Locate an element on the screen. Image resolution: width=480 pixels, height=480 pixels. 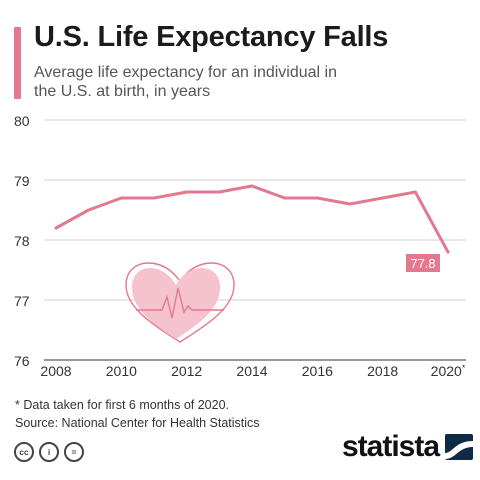
footnote-text: * Data taken for first 6 months of 2020. is located at coordinates (122, 405).